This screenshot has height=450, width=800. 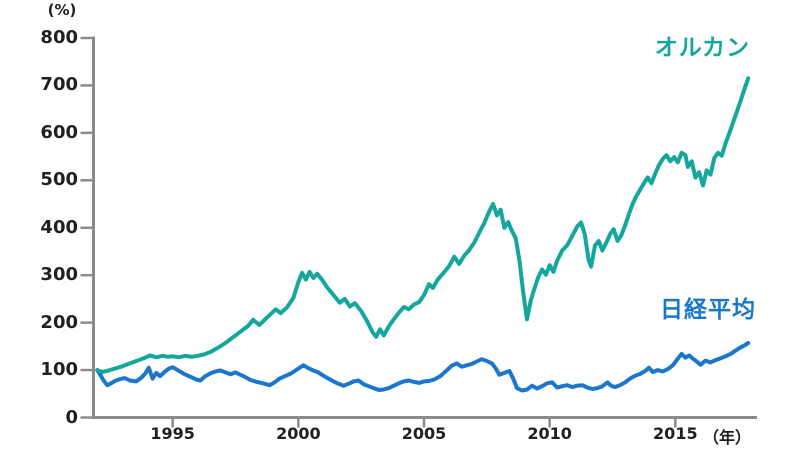 I want to click on x-tick-label: 2000, so click(x=298, y=433).